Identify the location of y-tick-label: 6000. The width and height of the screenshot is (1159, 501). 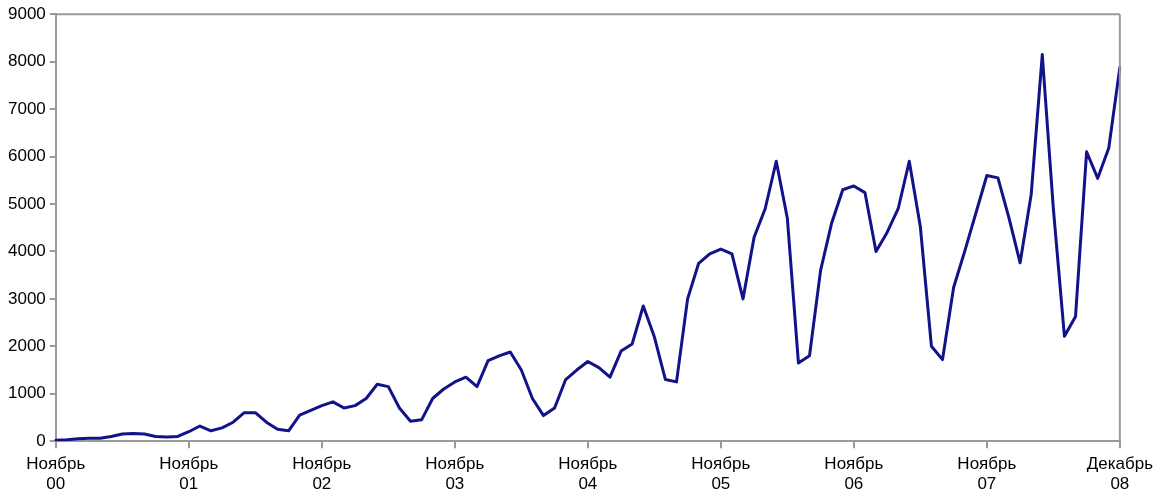
(26, 156).